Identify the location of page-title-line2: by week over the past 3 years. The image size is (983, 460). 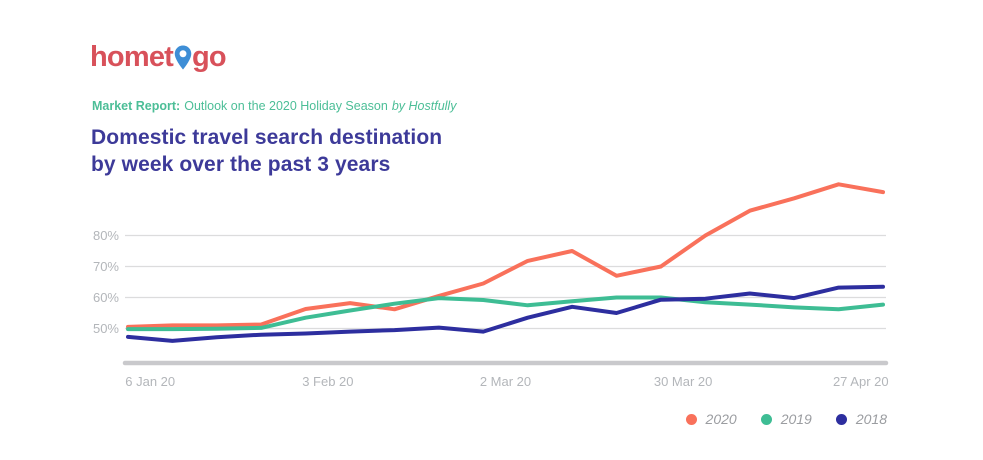
(241, 164).